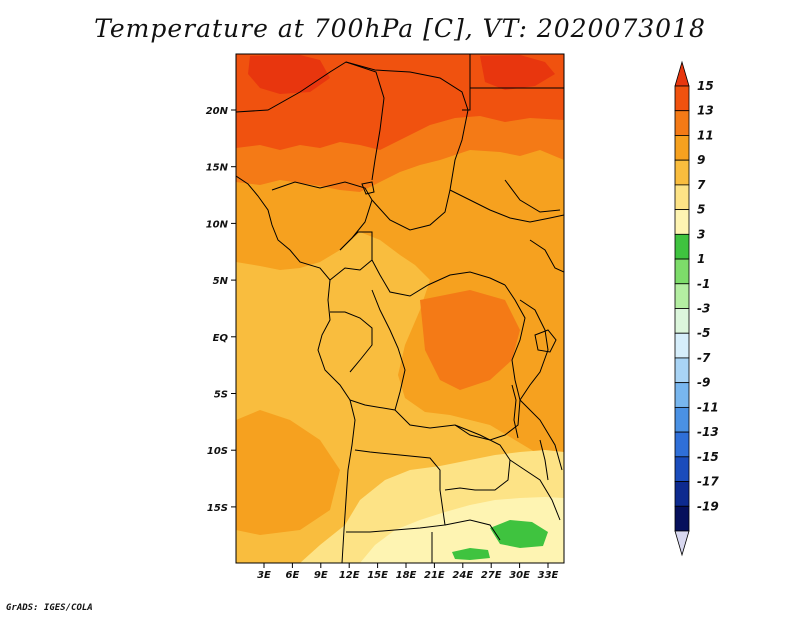  I want to click on border-car-south, so click(438, 278).